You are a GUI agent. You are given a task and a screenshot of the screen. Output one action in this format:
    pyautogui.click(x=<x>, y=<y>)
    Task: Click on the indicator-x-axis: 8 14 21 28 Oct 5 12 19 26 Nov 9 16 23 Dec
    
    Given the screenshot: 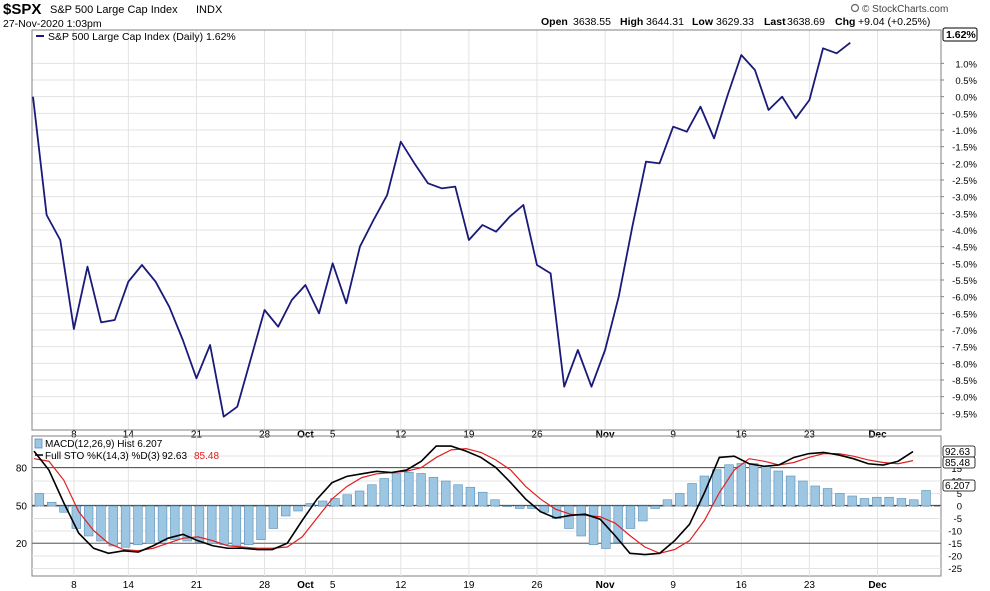 What is the action you would take?
    pyautogui.click(x=479, y=585)
    